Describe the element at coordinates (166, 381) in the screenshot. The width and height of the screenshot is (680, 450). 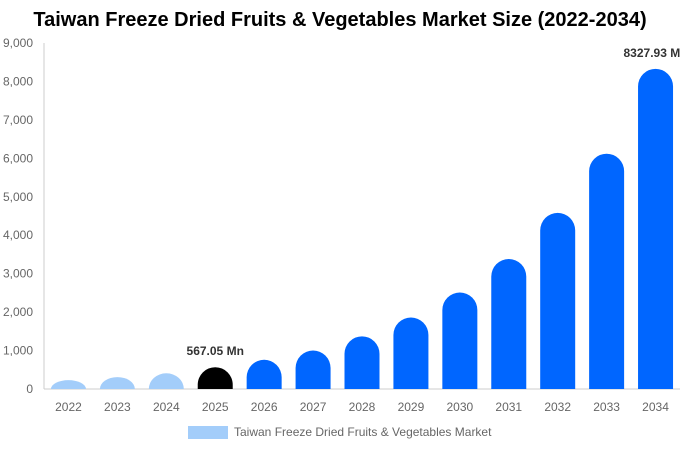
I see `bar-2024` at that location.